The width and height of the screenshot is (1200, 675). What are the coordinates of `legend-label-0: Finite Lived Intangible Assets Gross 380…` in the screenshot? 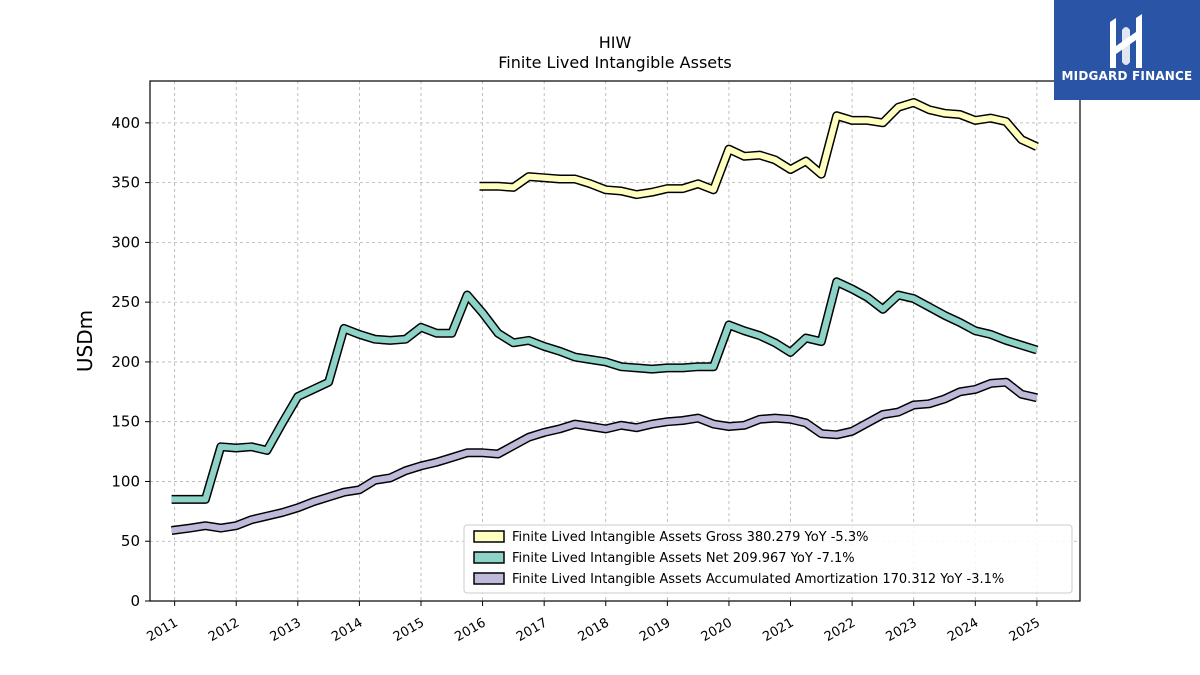 It's located at (690, 537).